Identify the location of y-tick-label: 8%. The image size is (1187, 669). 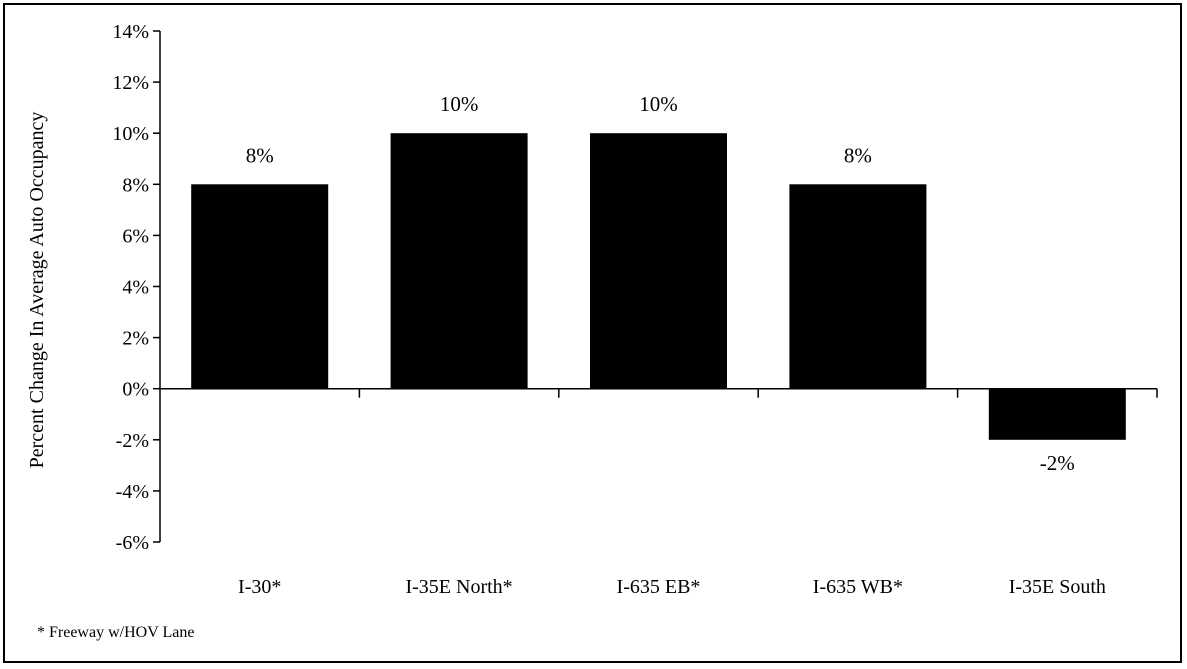
(135, 185).